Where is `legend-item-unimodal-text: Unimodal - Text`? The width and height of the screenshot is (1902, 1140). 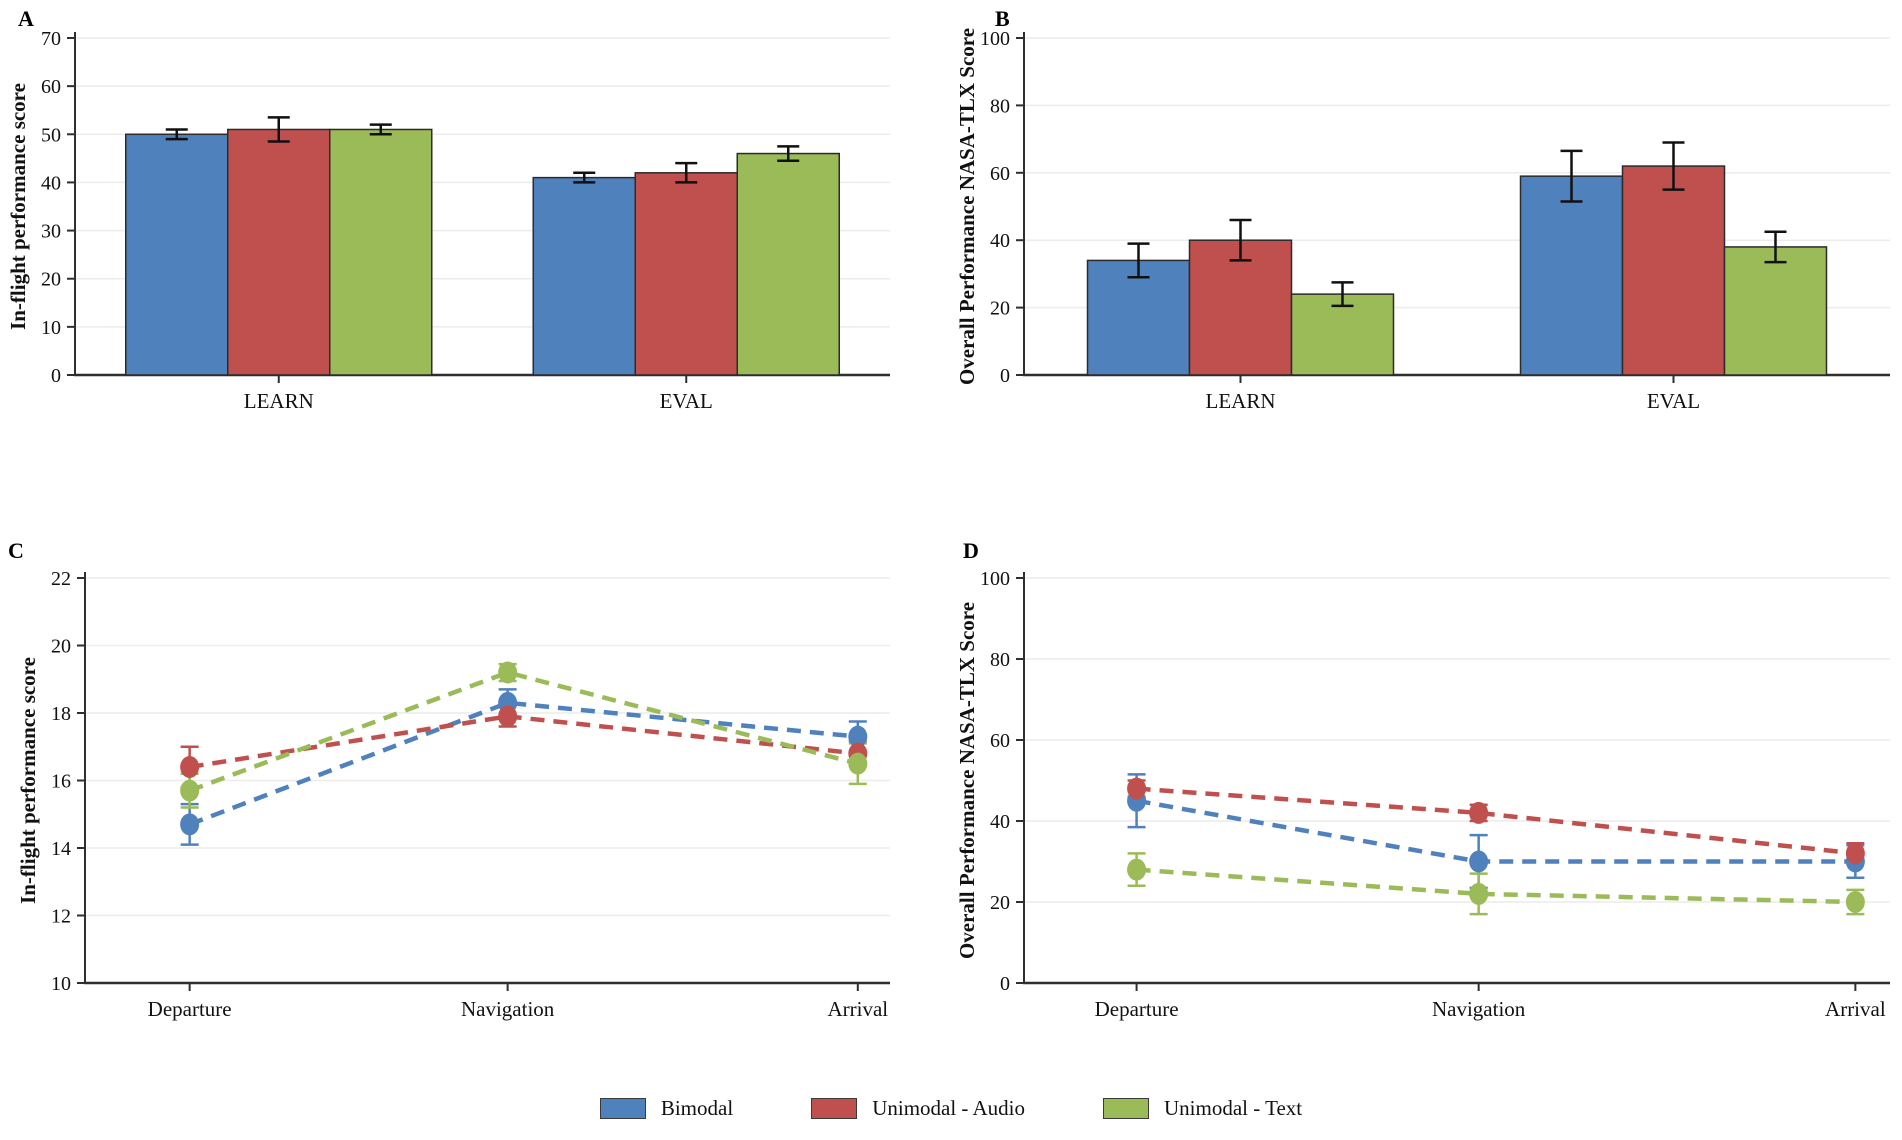
legend-item-unimodal-text: Unimodal - Text is located at coordinates (1202, 1108).